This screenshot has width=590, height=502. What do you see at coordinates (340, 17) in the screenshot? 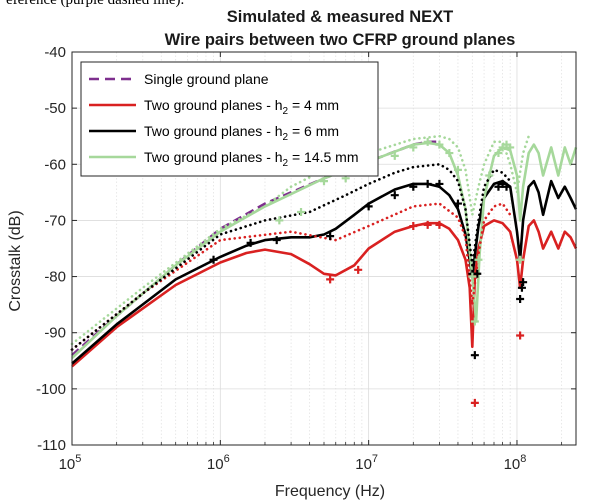
I see `chart-title-line-1: Simulated & measured NEXT` at bounding box center [340, 17].